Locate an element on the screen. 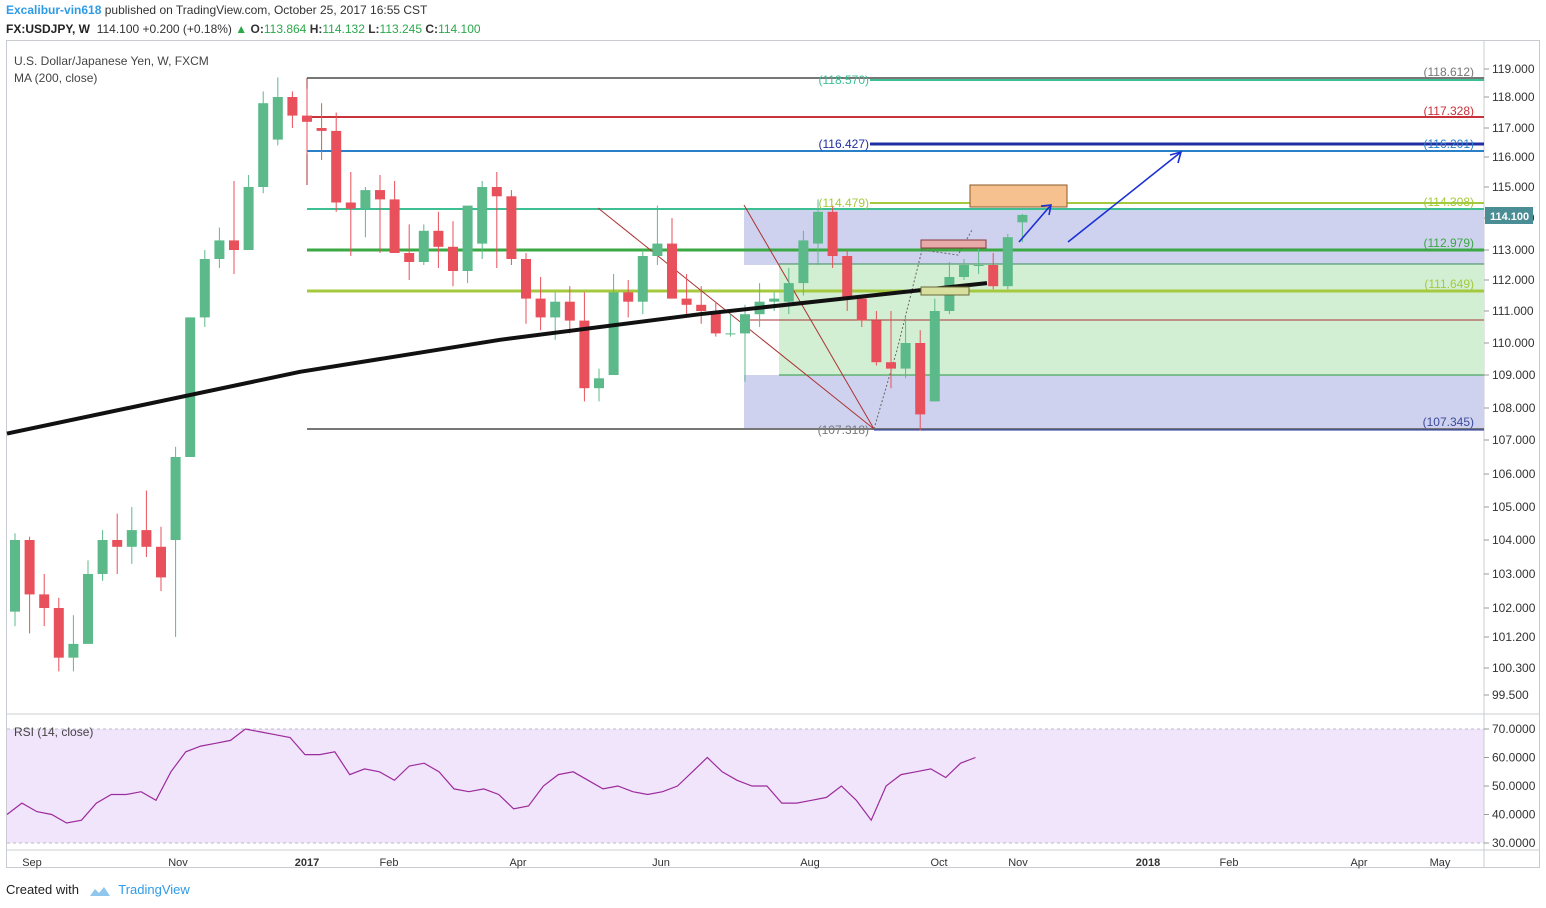 The width and height of the screenshot is (1546, 908). high-label: H: is located at coordinates (316, 29).